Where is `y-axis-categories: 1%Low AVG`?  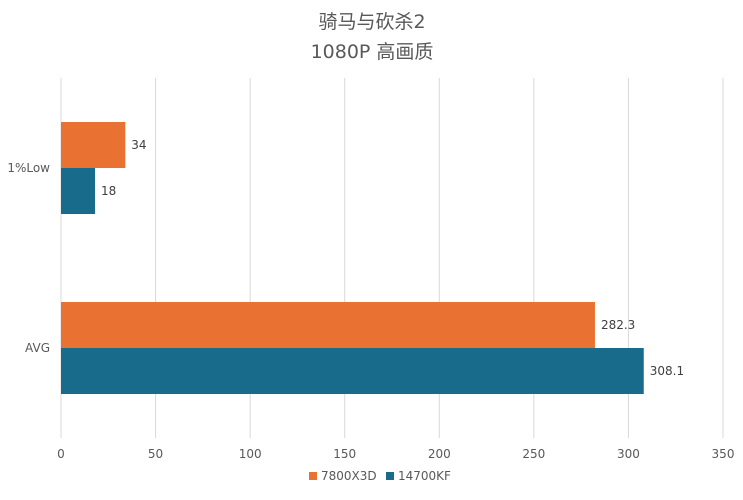
y-axis-categories: 1%Low AVG is located at coordinates (28, 258).